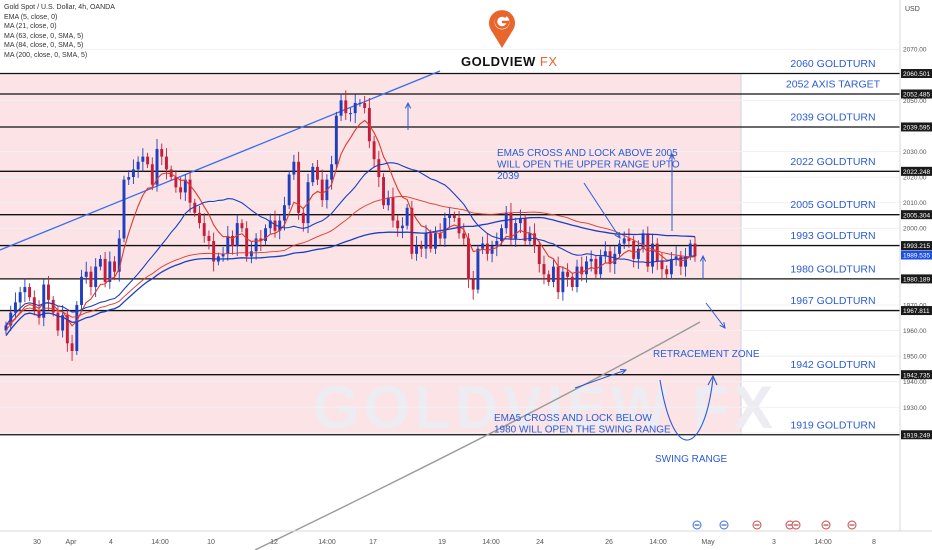 The width and height of the screenshot is (932, 550). What do you see at coordinates (30, 27) in the screenshot?
I see `legend-ma21: MA (21, close, 0)` at bounding box center [30, 27].